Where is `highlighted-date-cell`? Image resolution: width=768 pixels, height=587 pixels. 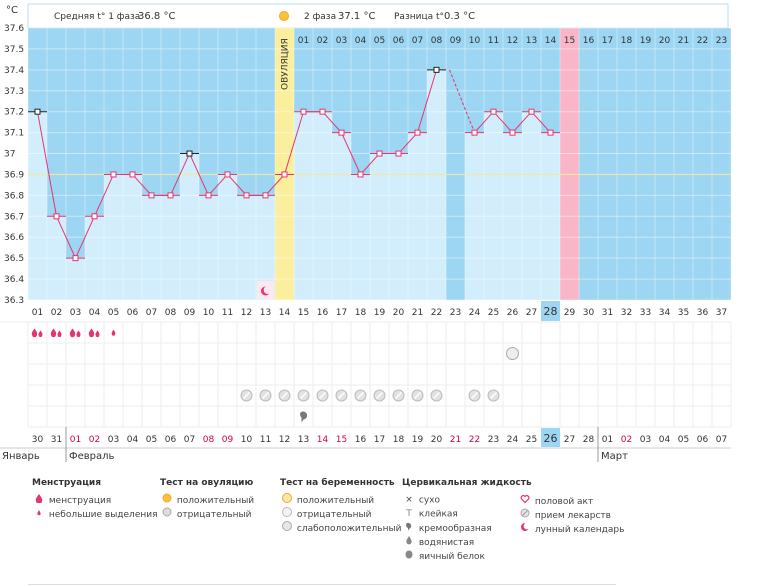
highlighted-date-cell is located at coordinates (550, 437).